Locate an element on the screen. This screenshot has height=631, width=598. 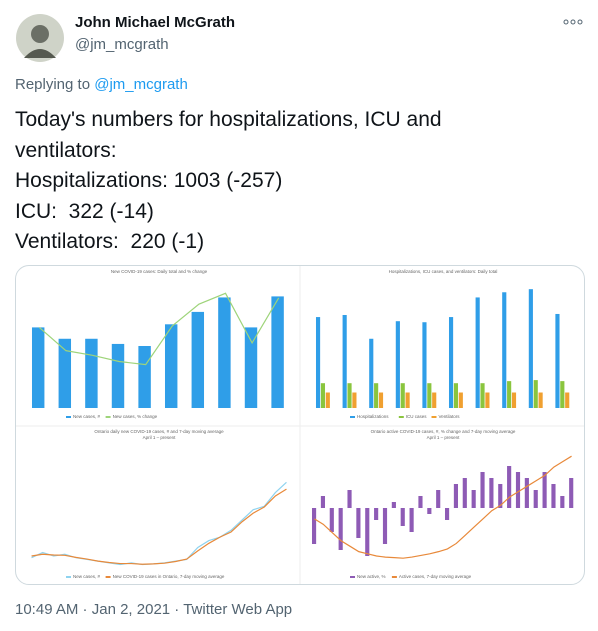
reply-link: @jm_mcgrath is located at coordinates (141, 84).